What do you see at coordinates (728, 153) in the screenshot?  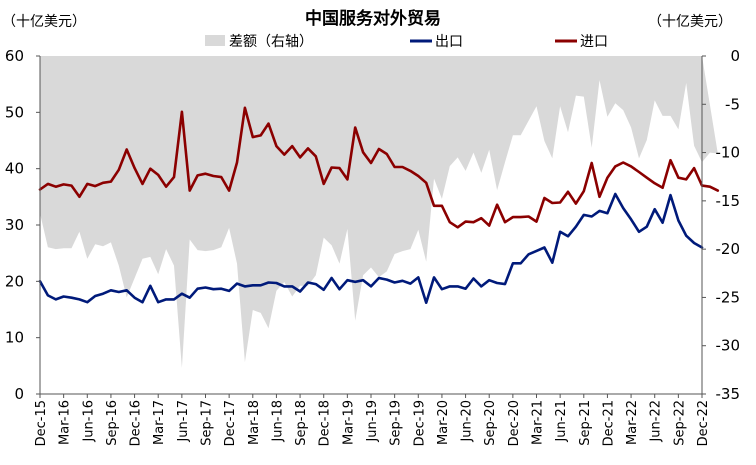 I see `right-tick-label: -10` at bounding box center [728, 153].